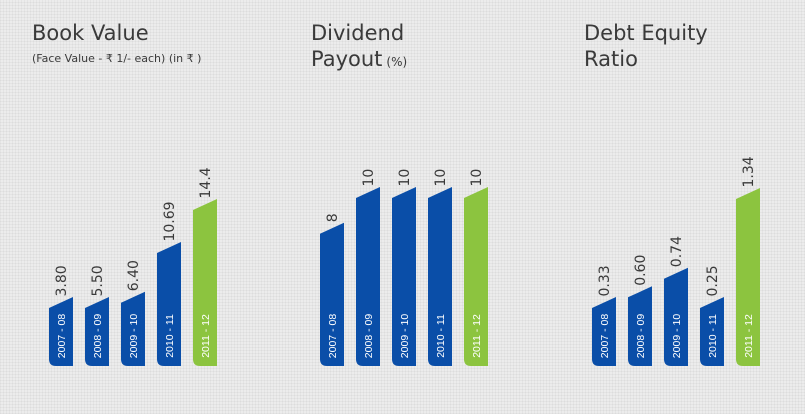  Describe the element at coordinates (749, 171) in the screenshot. I see `debt-equity-value-label: 1.34` at that location.